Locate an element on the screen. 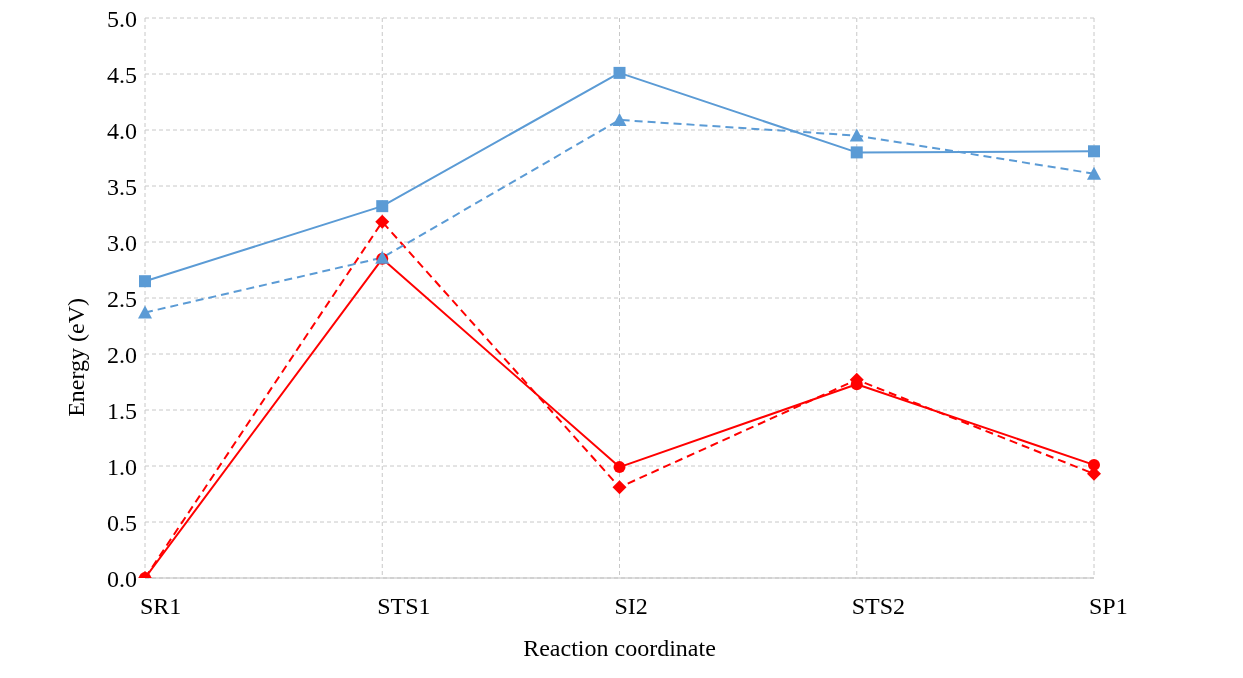  x-tick-label: SR1 is located at coordinates (161, 606).